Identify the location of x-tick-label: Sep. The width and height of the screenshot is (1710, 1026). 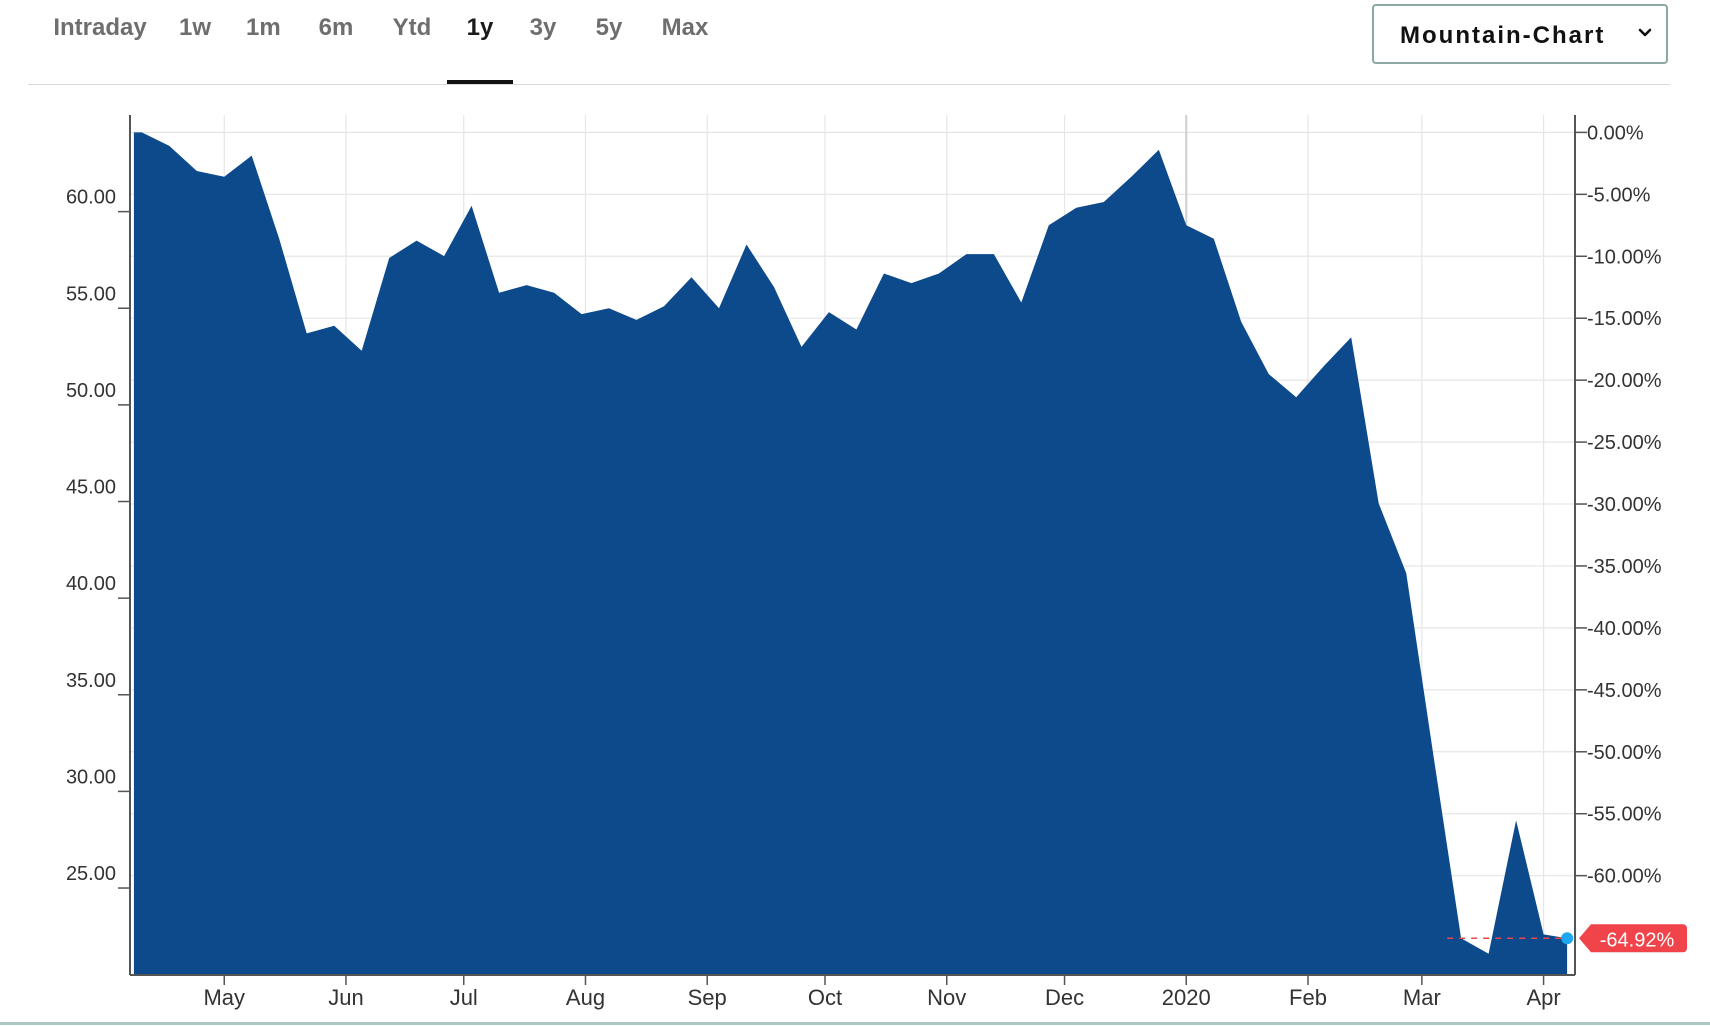
(707, 997).